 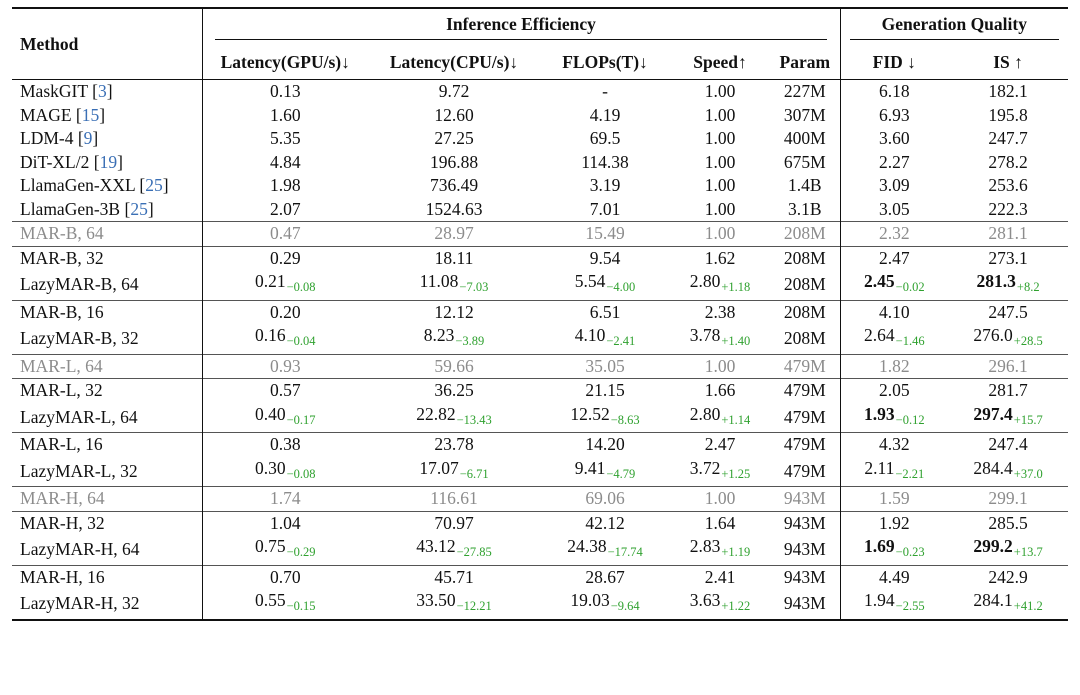 What do you see at coordinates (285, 139) in the screenshot?
I see `latency-gpu-cell: 5.35` at bounding box center [285, 139].